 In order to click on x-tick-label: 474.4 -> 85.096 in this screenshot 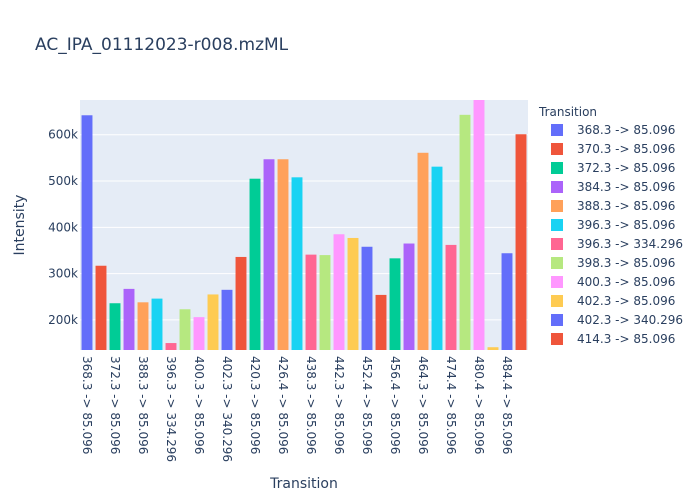, I will do `click(451, 405)`.